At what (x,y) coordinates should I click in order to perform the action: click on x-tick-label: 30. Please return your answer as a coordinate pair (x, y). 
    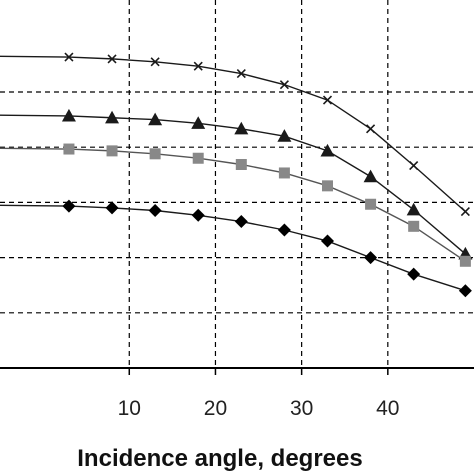
    Looking at the image, I should click on (301, 408).